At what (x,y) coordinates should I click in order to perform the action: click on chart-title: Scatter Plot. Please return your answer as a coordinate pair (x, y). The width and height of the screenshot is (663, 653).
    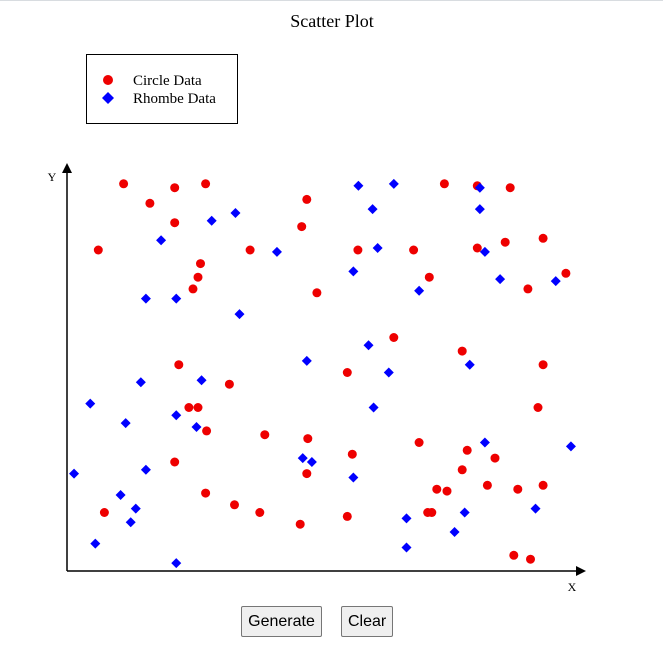
    Looking at the image, I should click on (332, 21).